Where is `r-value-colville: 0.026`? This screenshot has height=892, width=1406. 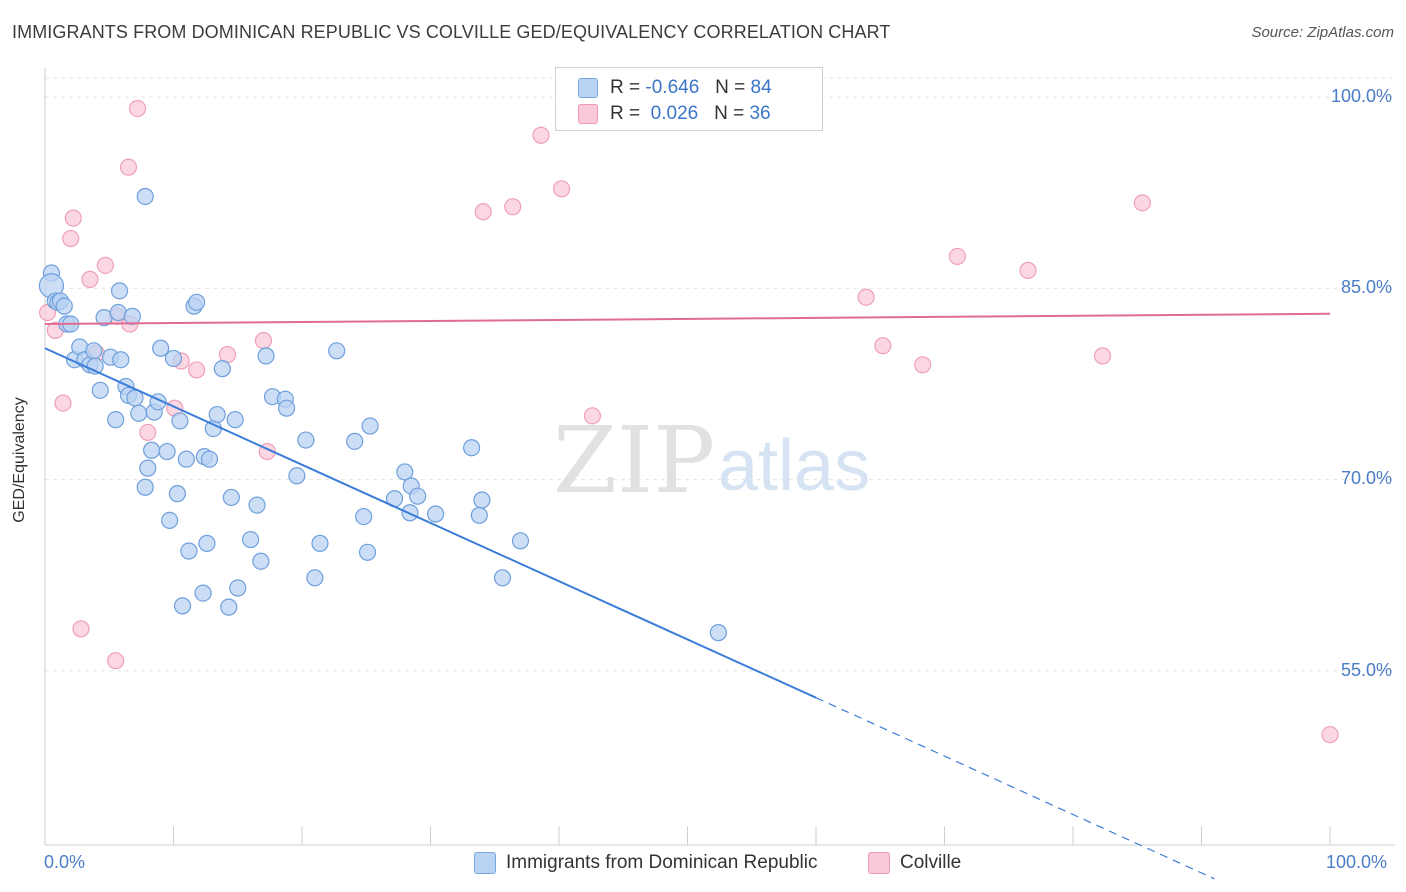 r-value-colville: 0.026 is located at coordinates (674, 113).